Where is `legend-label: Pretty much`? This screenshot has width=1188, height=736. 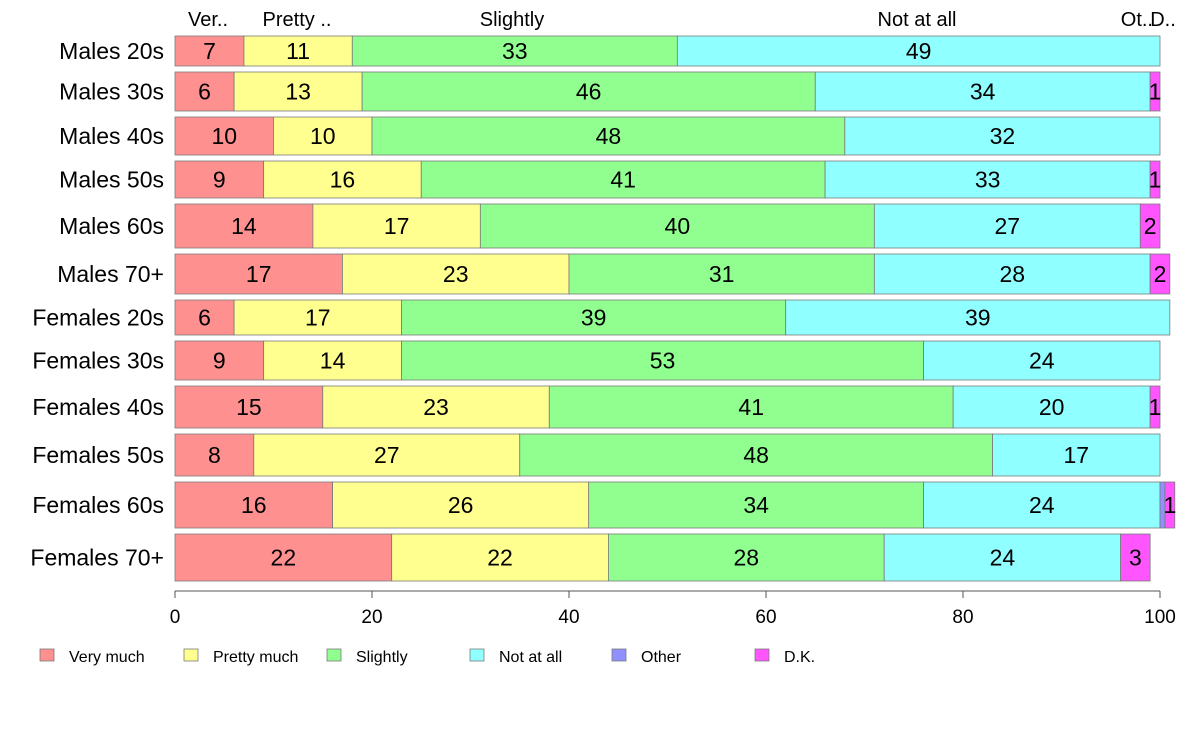
legend-label: Pretty much is located at coordinates (255, 657).